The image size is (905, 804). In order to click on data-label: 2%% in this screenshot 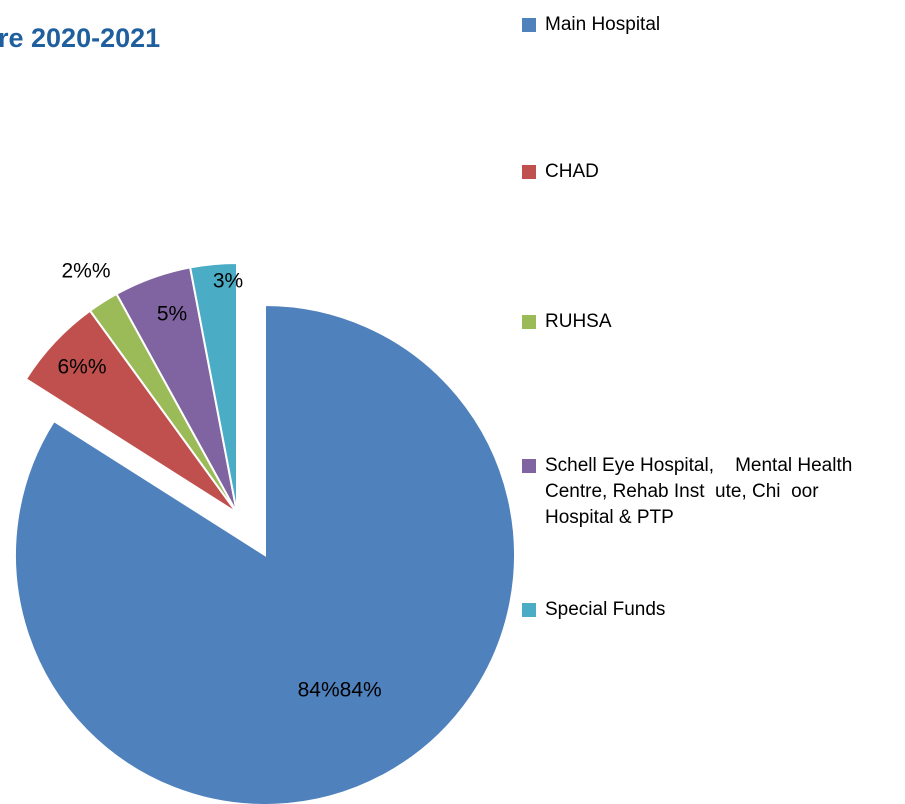, I will do `click(85, 271)`.